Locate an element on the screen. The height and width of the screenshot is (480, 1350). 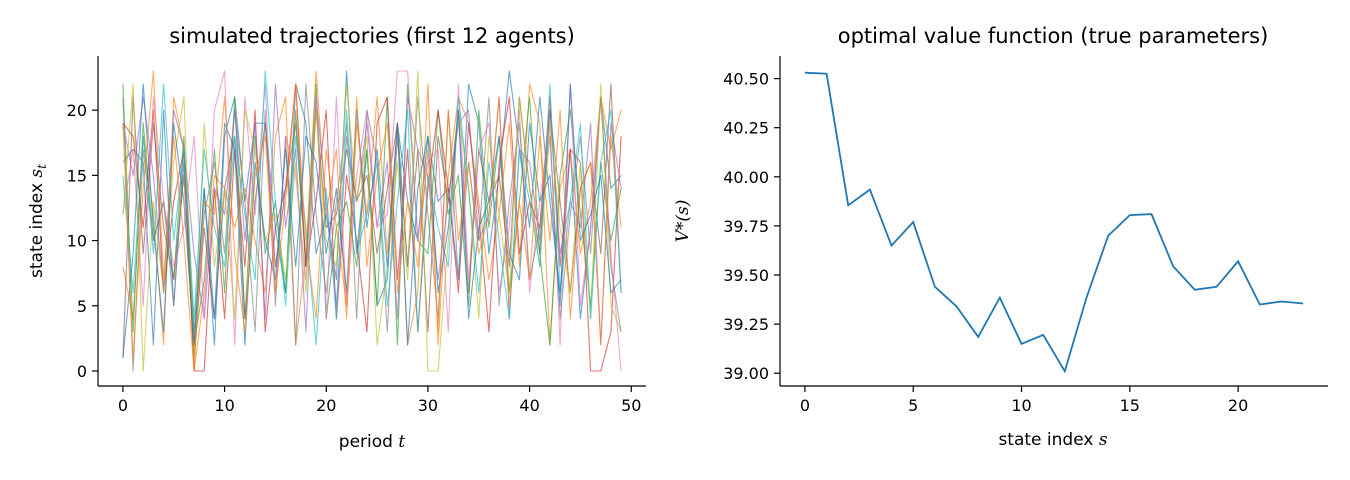
y-tick-label: 40.25 is located at coordinates (746, 128).